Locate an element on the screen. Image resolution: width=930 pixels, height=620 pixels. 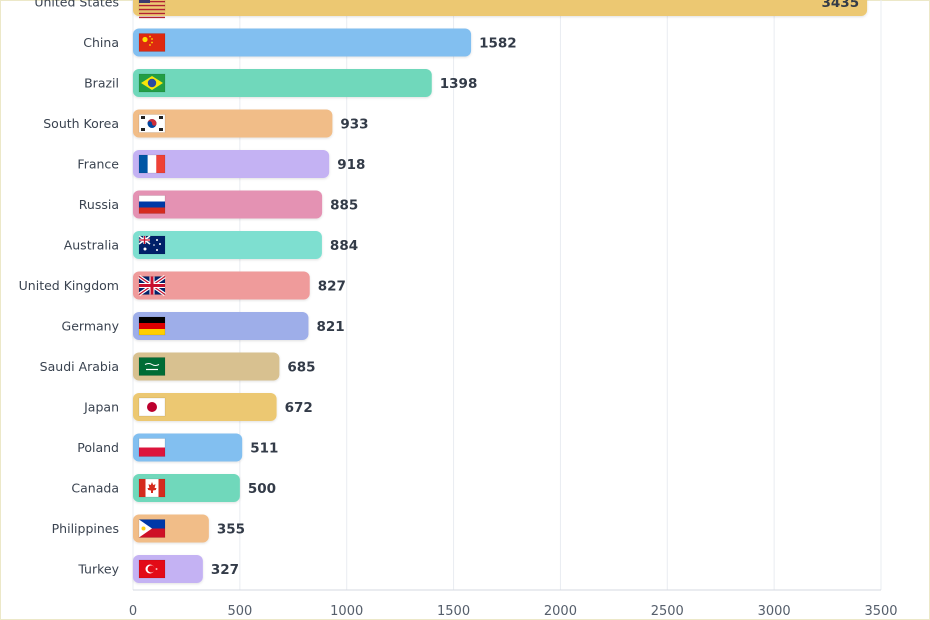
x-tick-label: 3000 is located at coordinates (774, 611).